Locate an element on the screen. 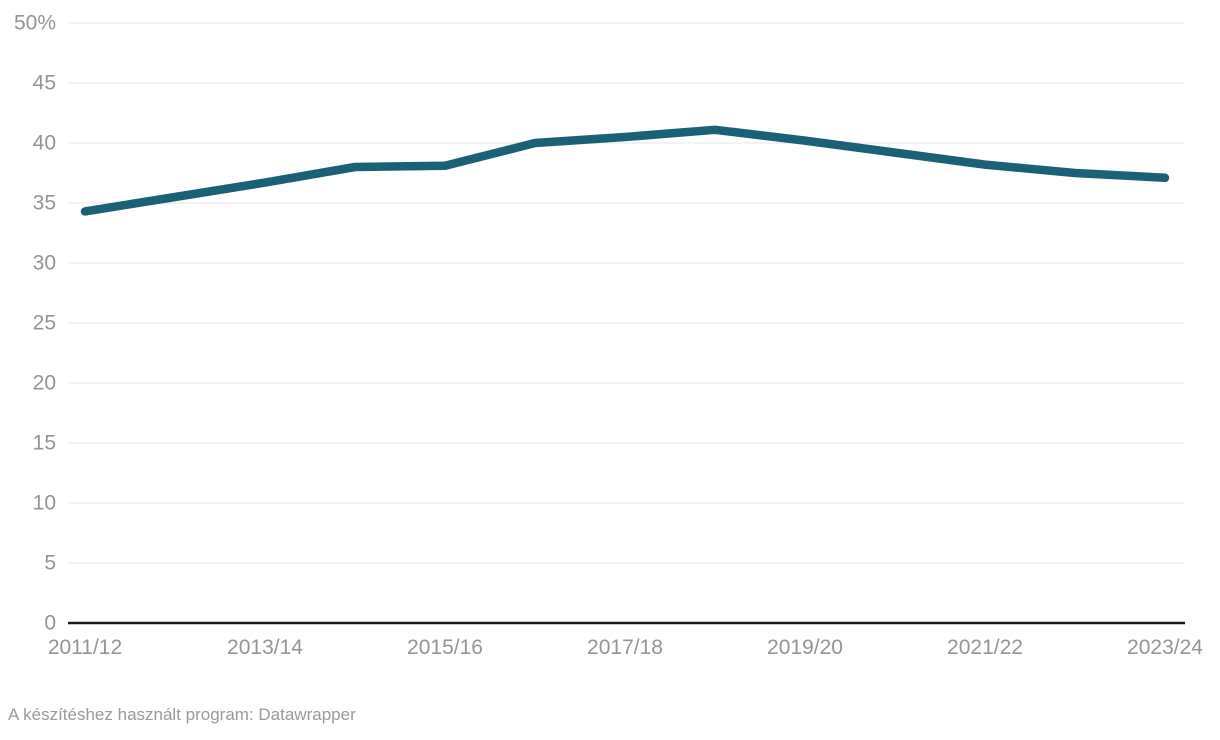  x-axis-tick-label: 2021/22 is located at coordinates (985, 647).